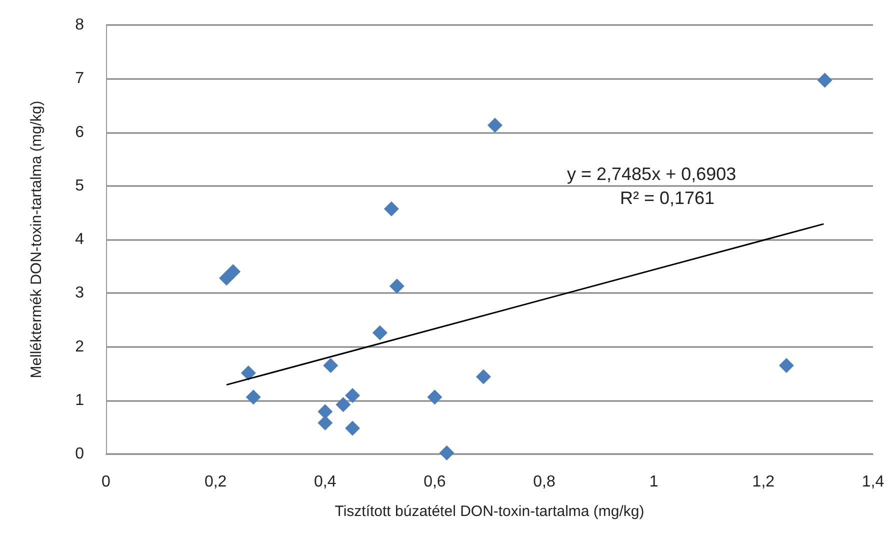 This screenshot has width=894, height=546. Describe the element at coordinates (667, 198) in the screenshot. I see `annotation: R² = 0,1761` at that location.